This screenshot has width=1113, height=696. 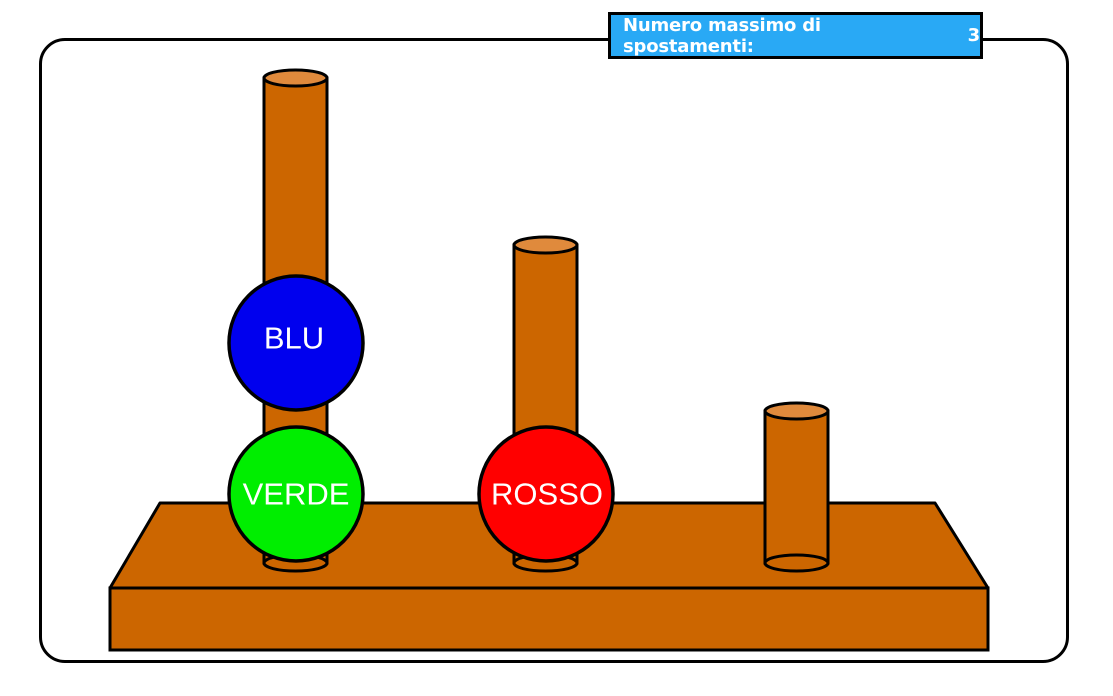 I want to click on max-moves-counter: Numero massimo di spostamenti: 3, so click(x=795, y=35).